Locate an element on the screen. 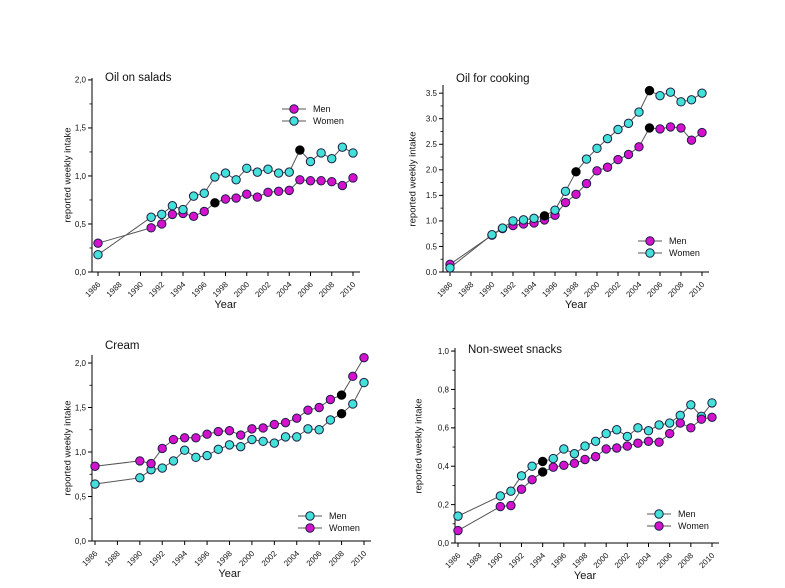 The width and height of the screenshot is (785, 588). x-tick-label: 1988 is located at coordinates (112, 558).